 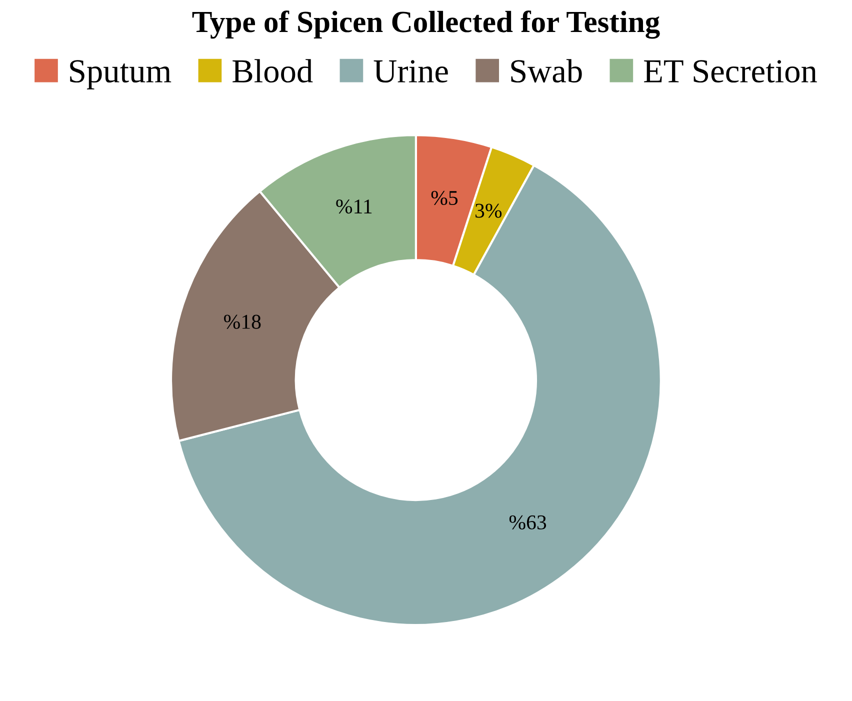 What do you see at coordinates (489, 211) in the screenshot?
I see `data-label: 3%` at bounding box center [489, 211].